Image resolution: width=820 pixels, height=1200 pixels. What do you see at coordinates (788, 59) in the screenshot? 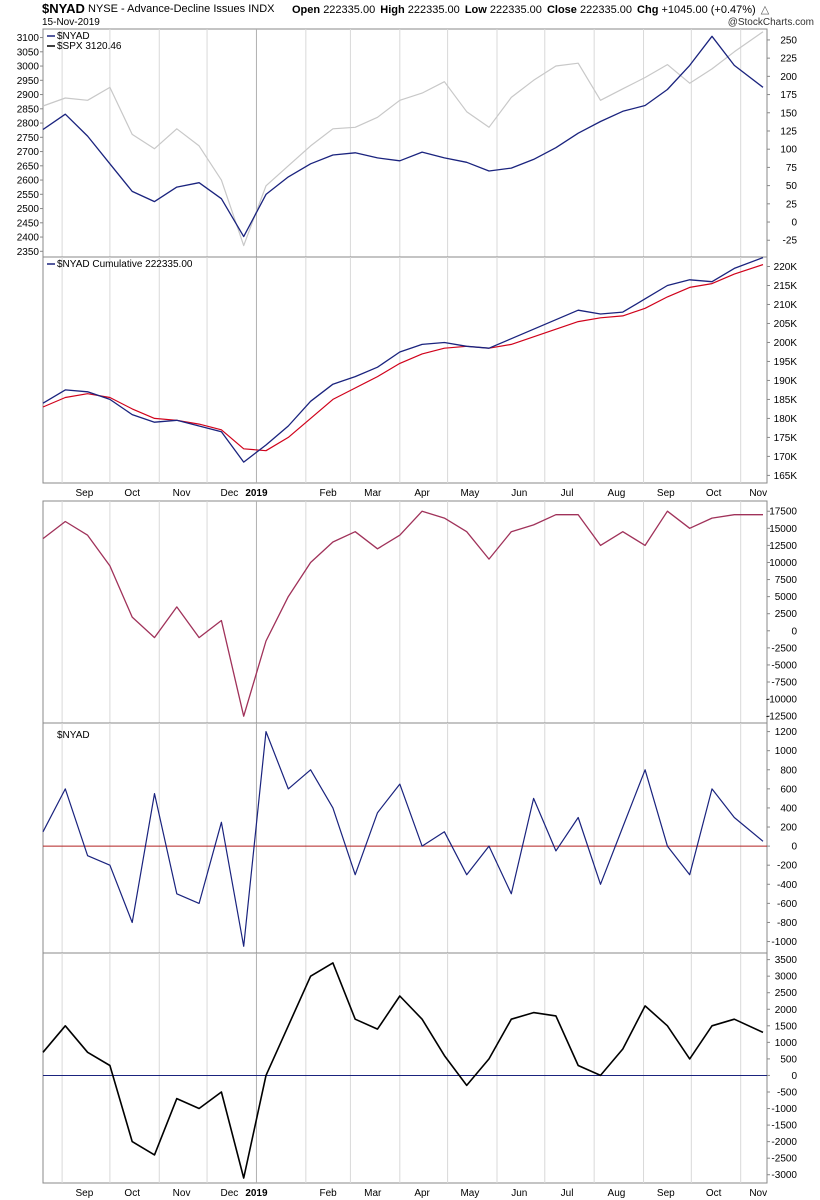
I see `nyad-axis-tick-label: 225` at bounding box center [788, 59].